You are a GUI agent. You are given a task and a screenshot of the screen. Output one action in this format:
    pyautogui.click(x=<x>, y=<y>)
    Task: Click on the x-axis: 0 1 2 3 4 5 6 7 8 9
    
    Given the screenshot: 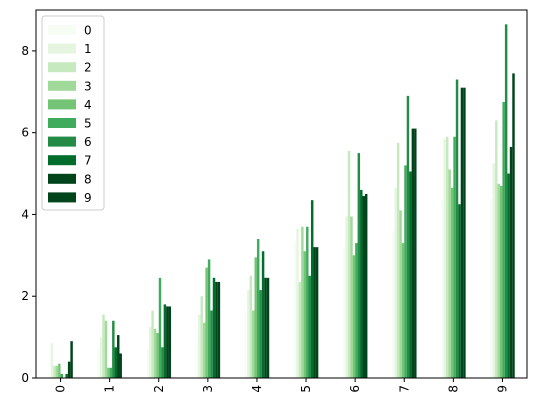 What is the action you would take?
    pyautogui.click(x=281, y=385)
    